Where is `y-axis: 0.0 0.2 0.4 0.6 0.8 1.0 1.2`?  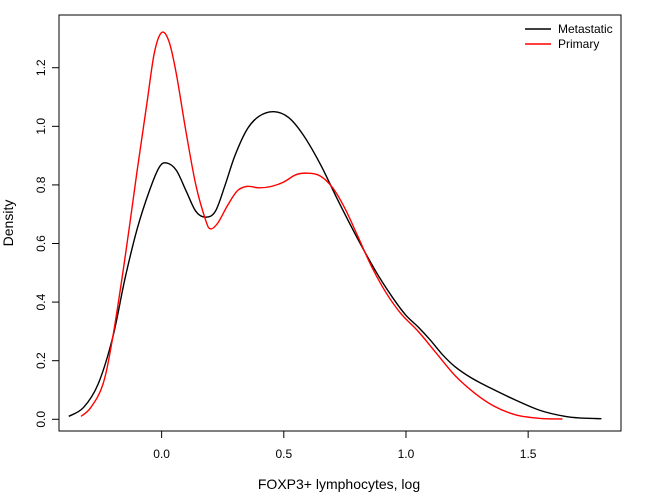 y-axis: 0.0 0.2 0.4 0.6 0.8 1.0 1.2 is located at coordinates (47, 243).